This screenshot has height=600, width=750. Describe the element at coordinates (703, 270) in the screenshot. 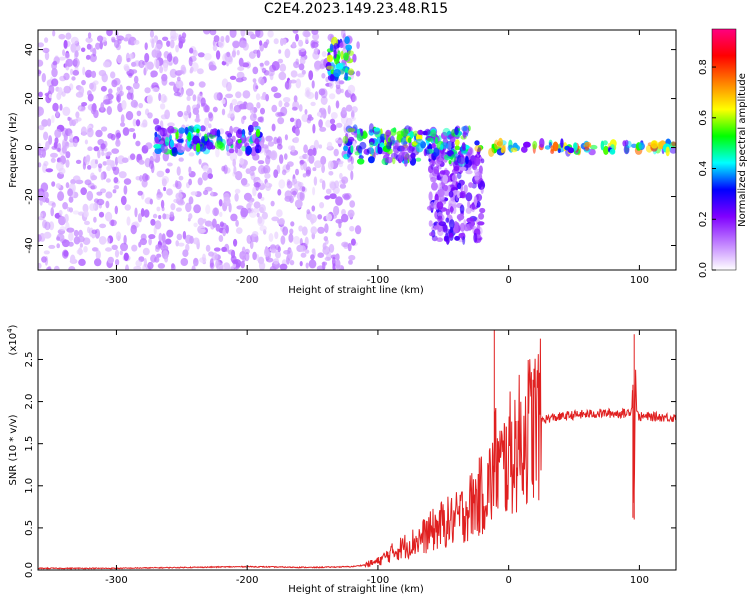

I see `colorbar-tick-label: 0.0` at that location.